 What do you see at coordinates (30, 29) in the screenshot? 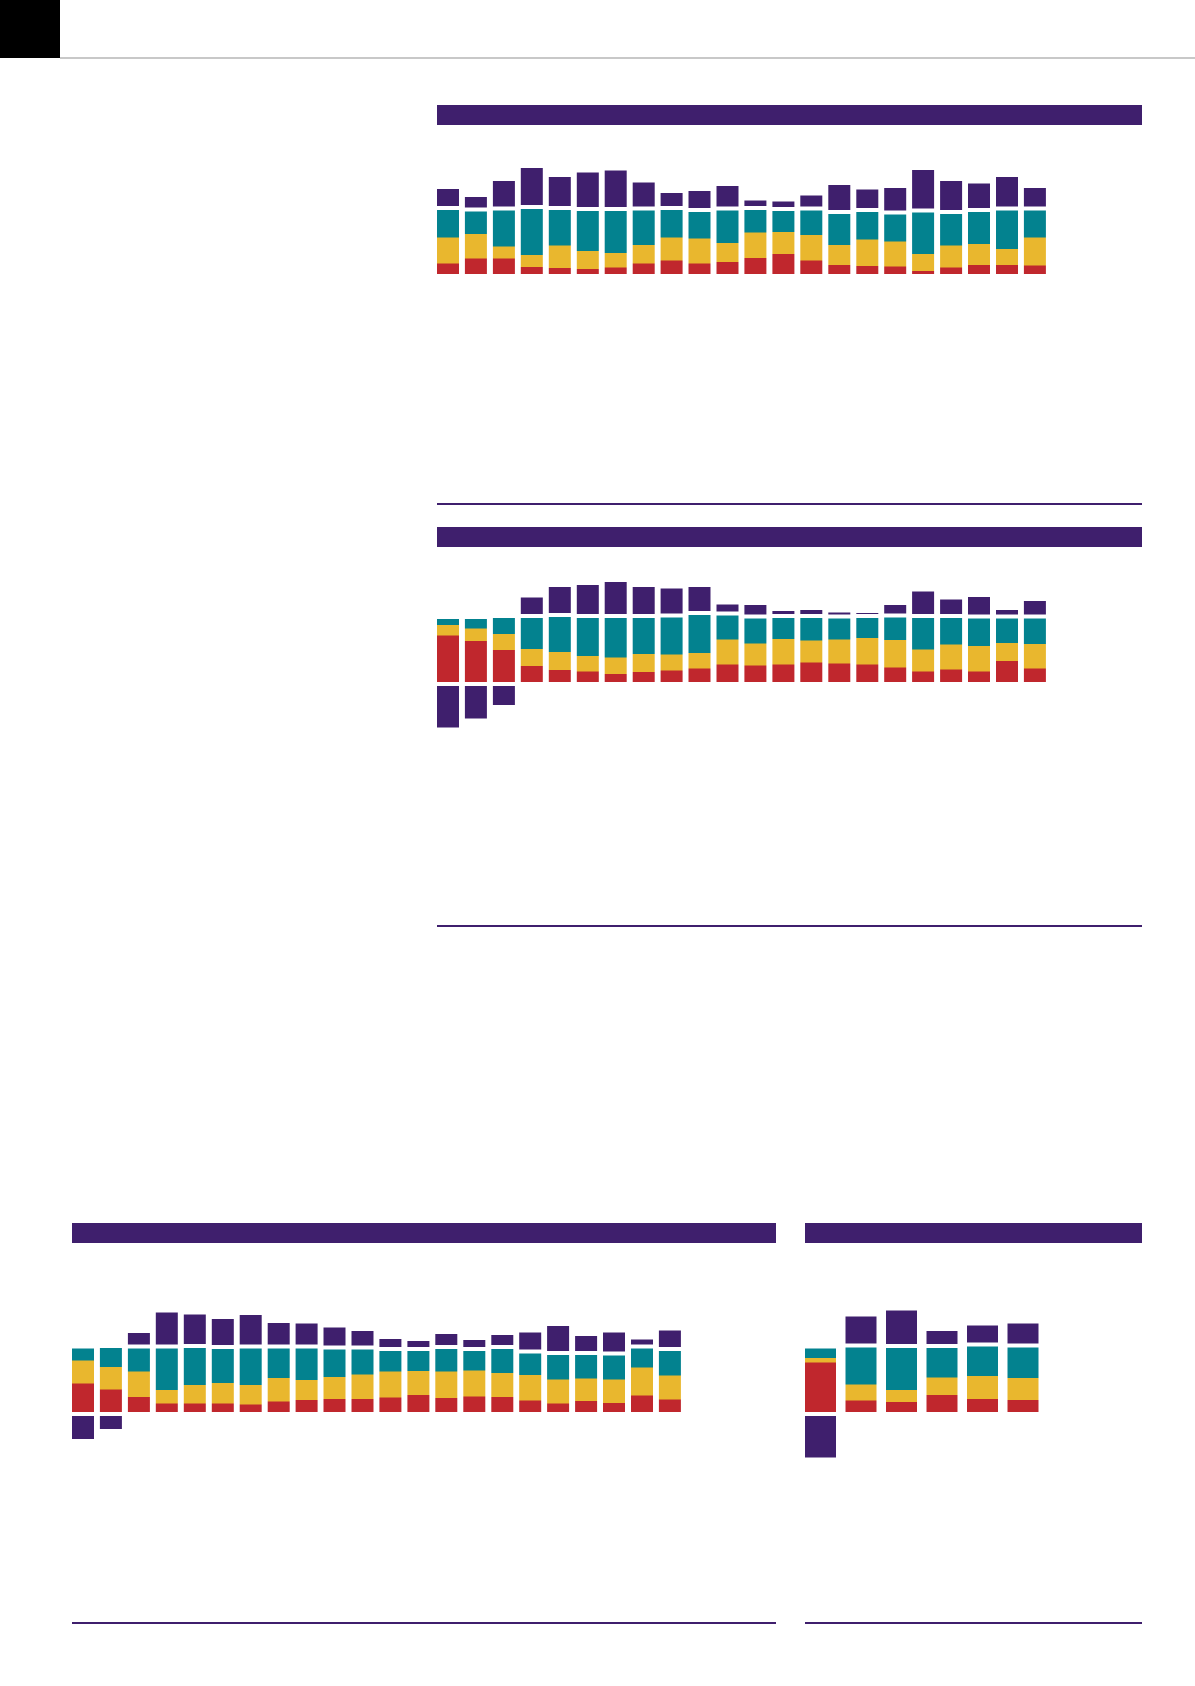
I see `page-corner-block` at bounding box center [30, 29].